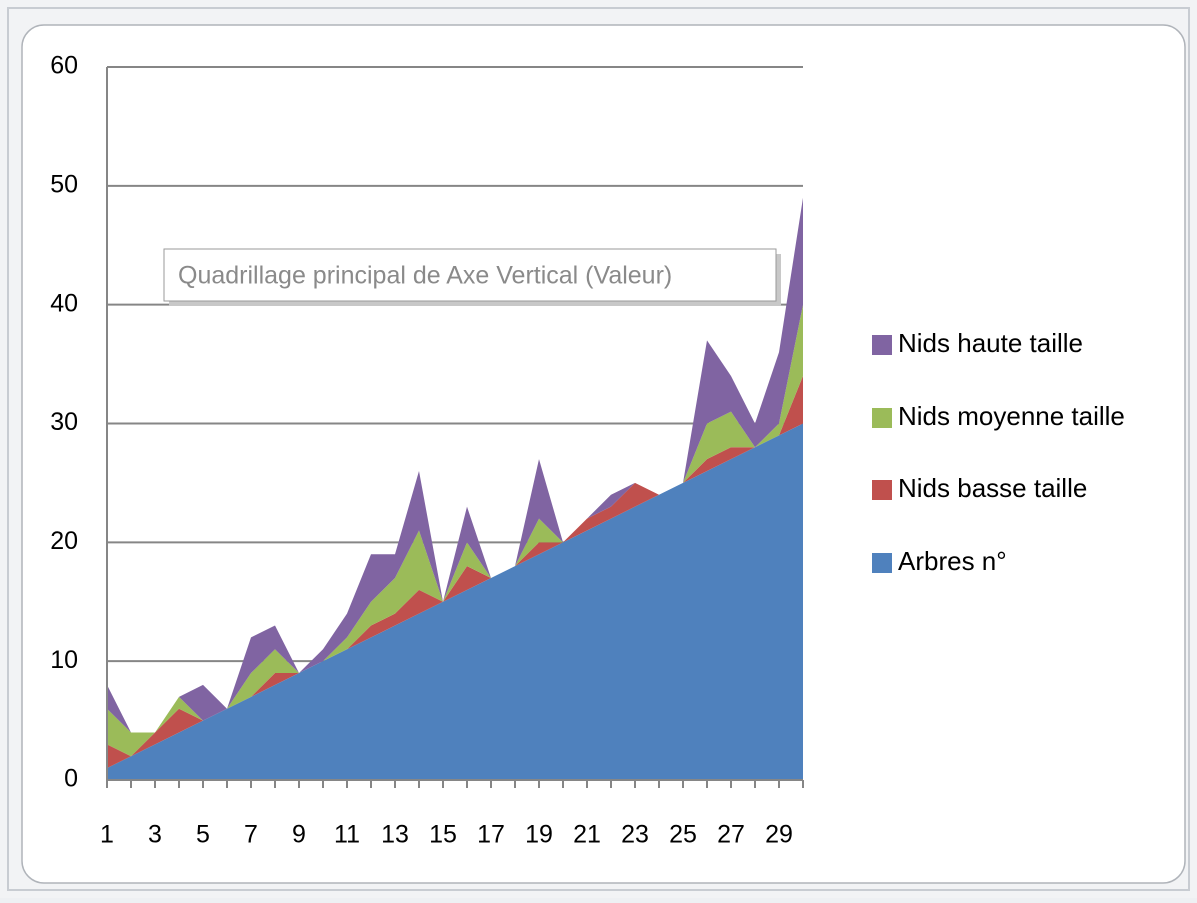  Describe the element at coordinates (64, 66) in the screenshot. I see `y-tick-label: 60` at that location.